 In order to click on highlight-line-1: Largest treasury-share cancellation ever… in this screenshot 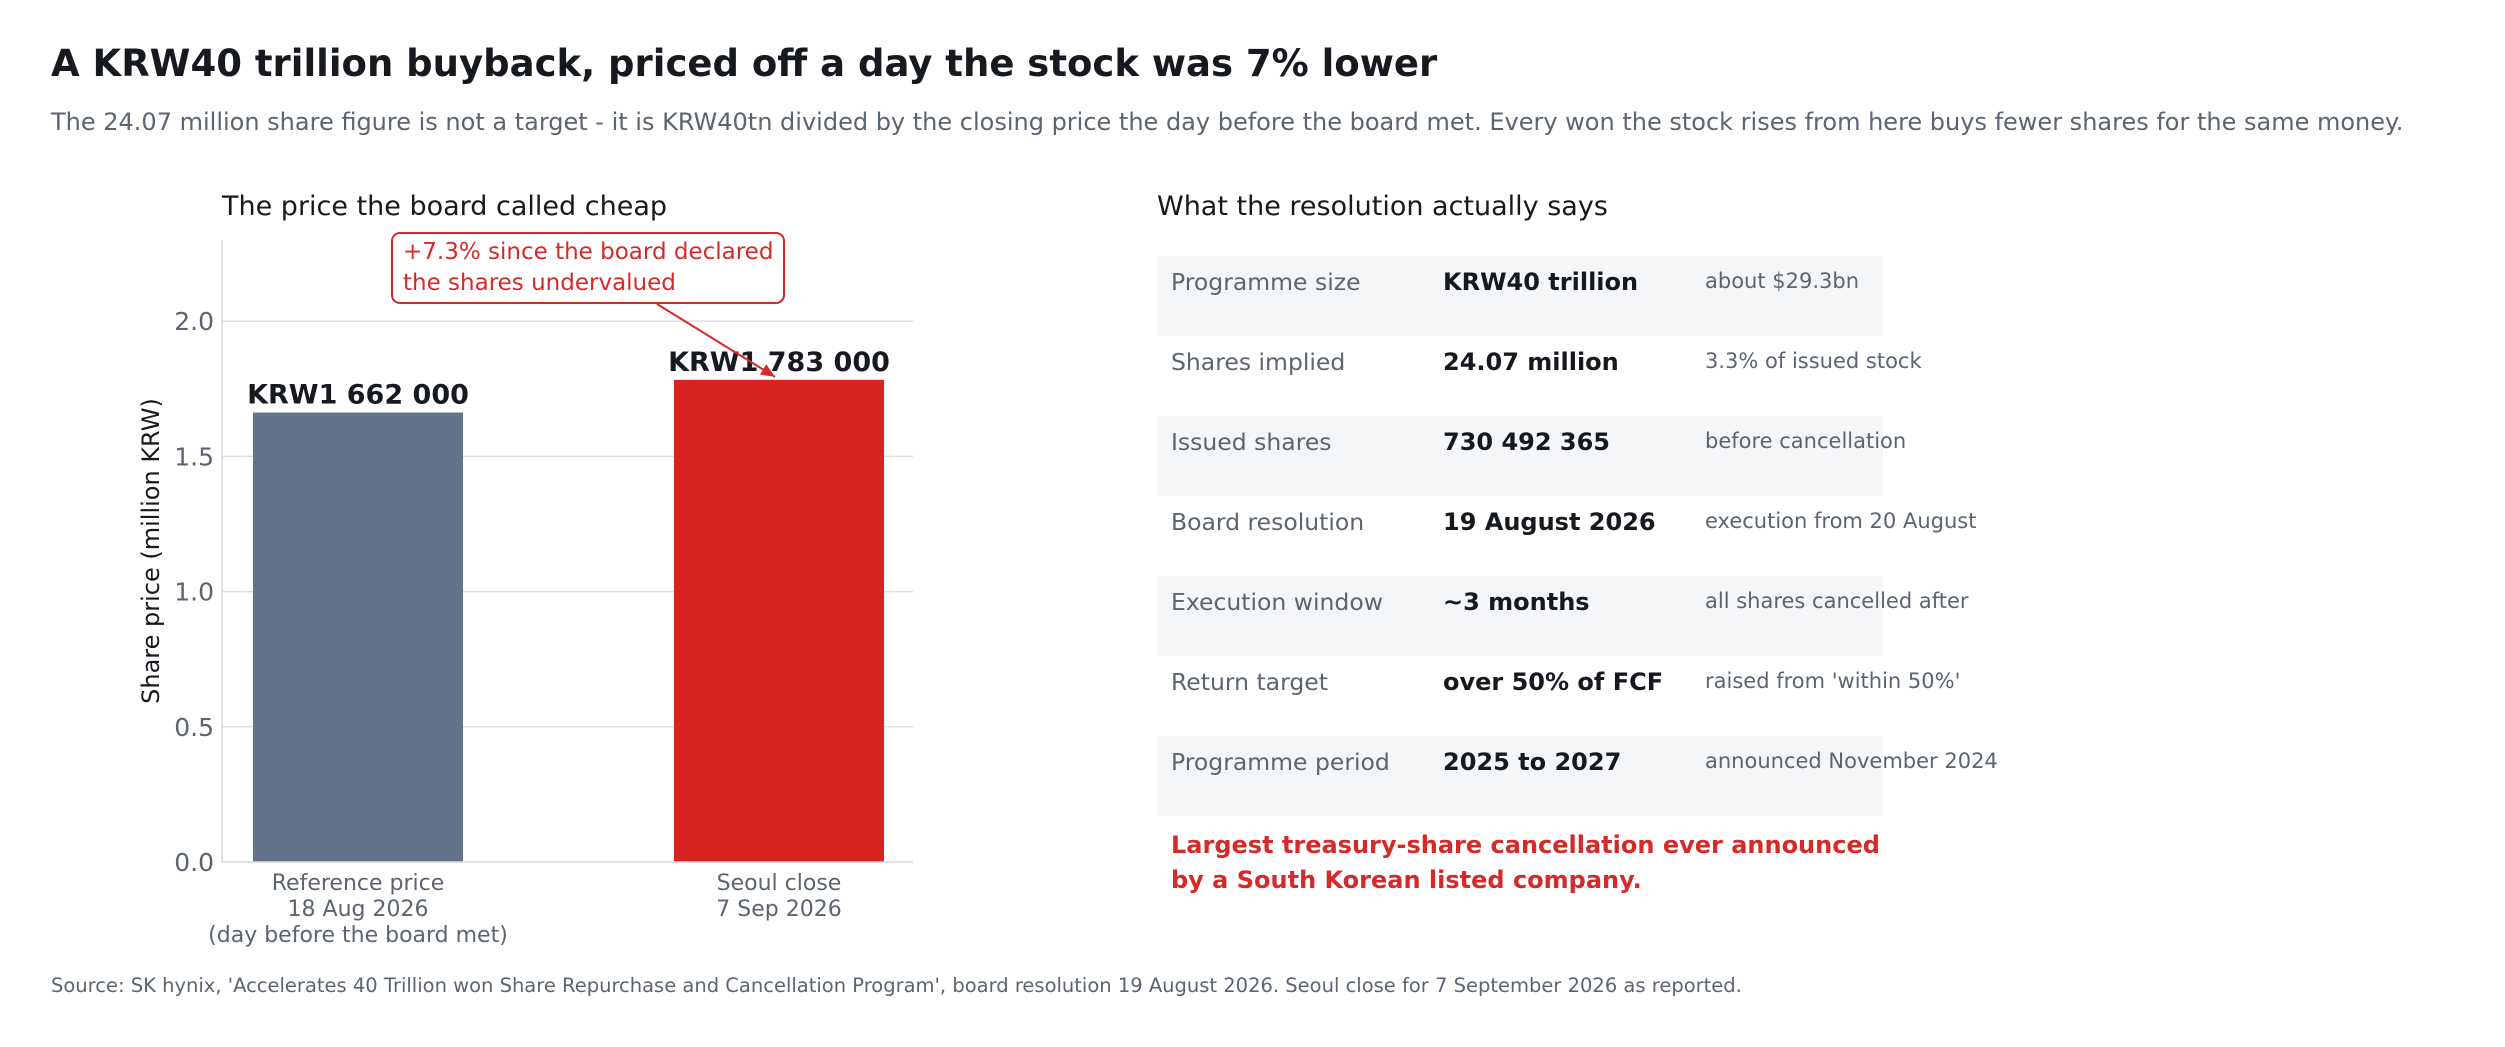, I will do `click(1525, 845)`.